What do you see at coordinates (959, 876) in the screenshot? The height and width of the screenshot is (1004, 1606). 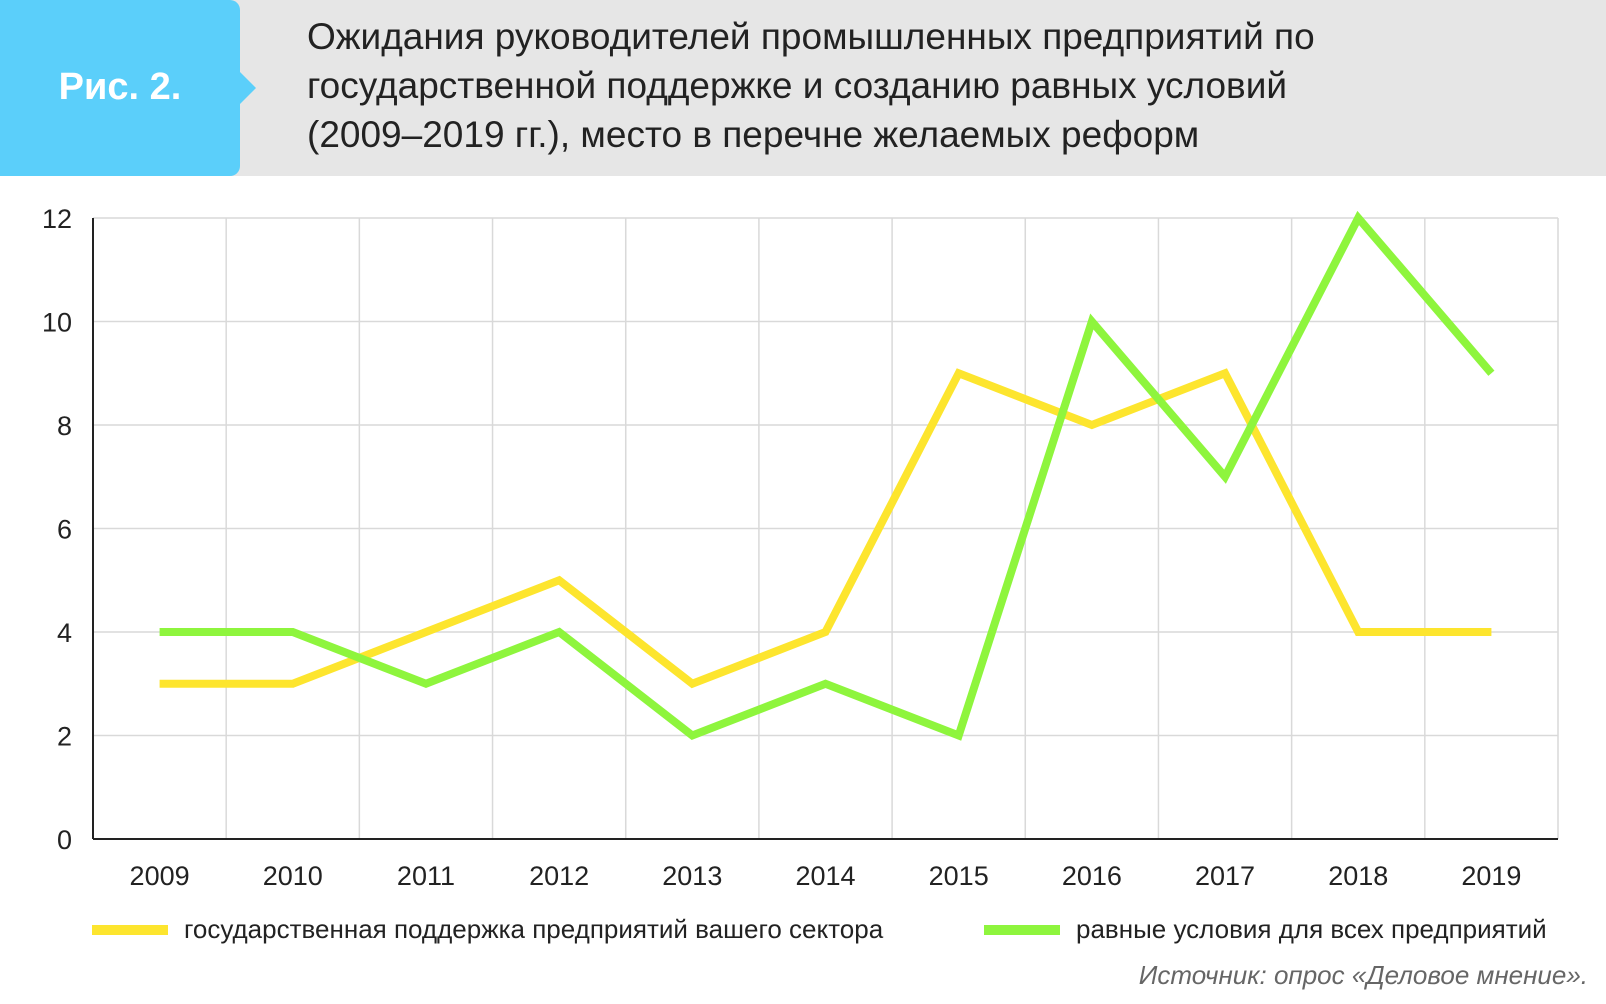 I see `x-tick-label: 2015` at bounding box center [959, 876].